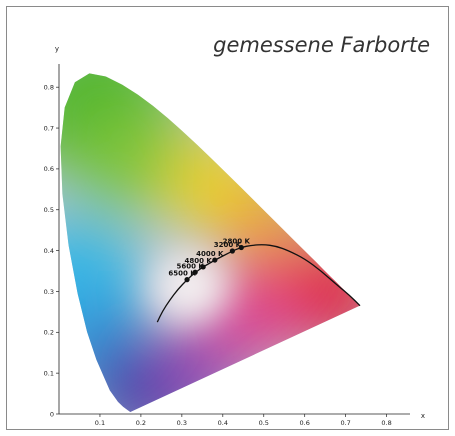 The height and width of the screenshot is (436, 455). What do you see at coordinates (305, 423) in the screenshot?
I see `x-tick-label: 0.6` at bounding box center [305, 423].